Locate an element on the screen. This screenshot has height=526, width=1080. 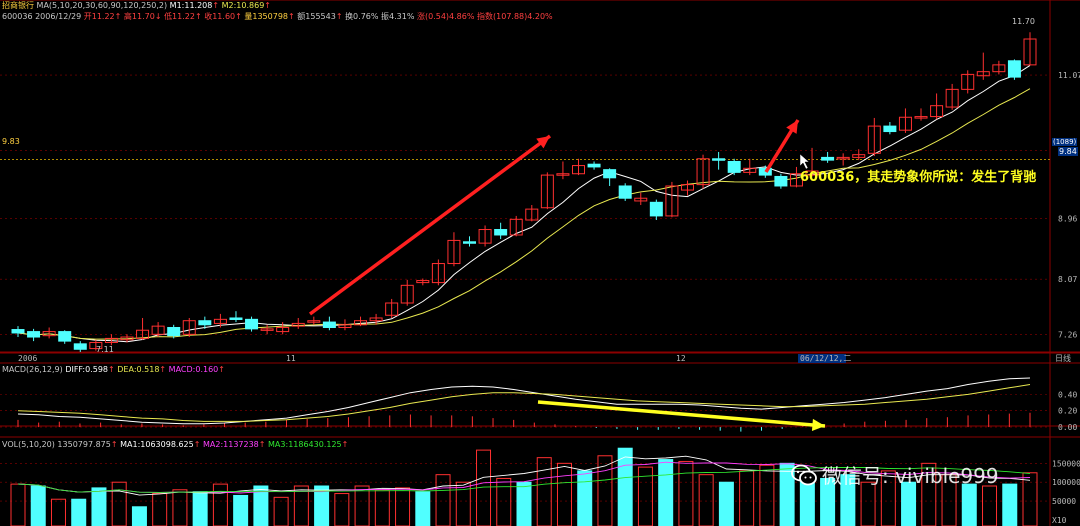
watermark-text: 微信号: vivible999 is located at coordinates (910, 476).